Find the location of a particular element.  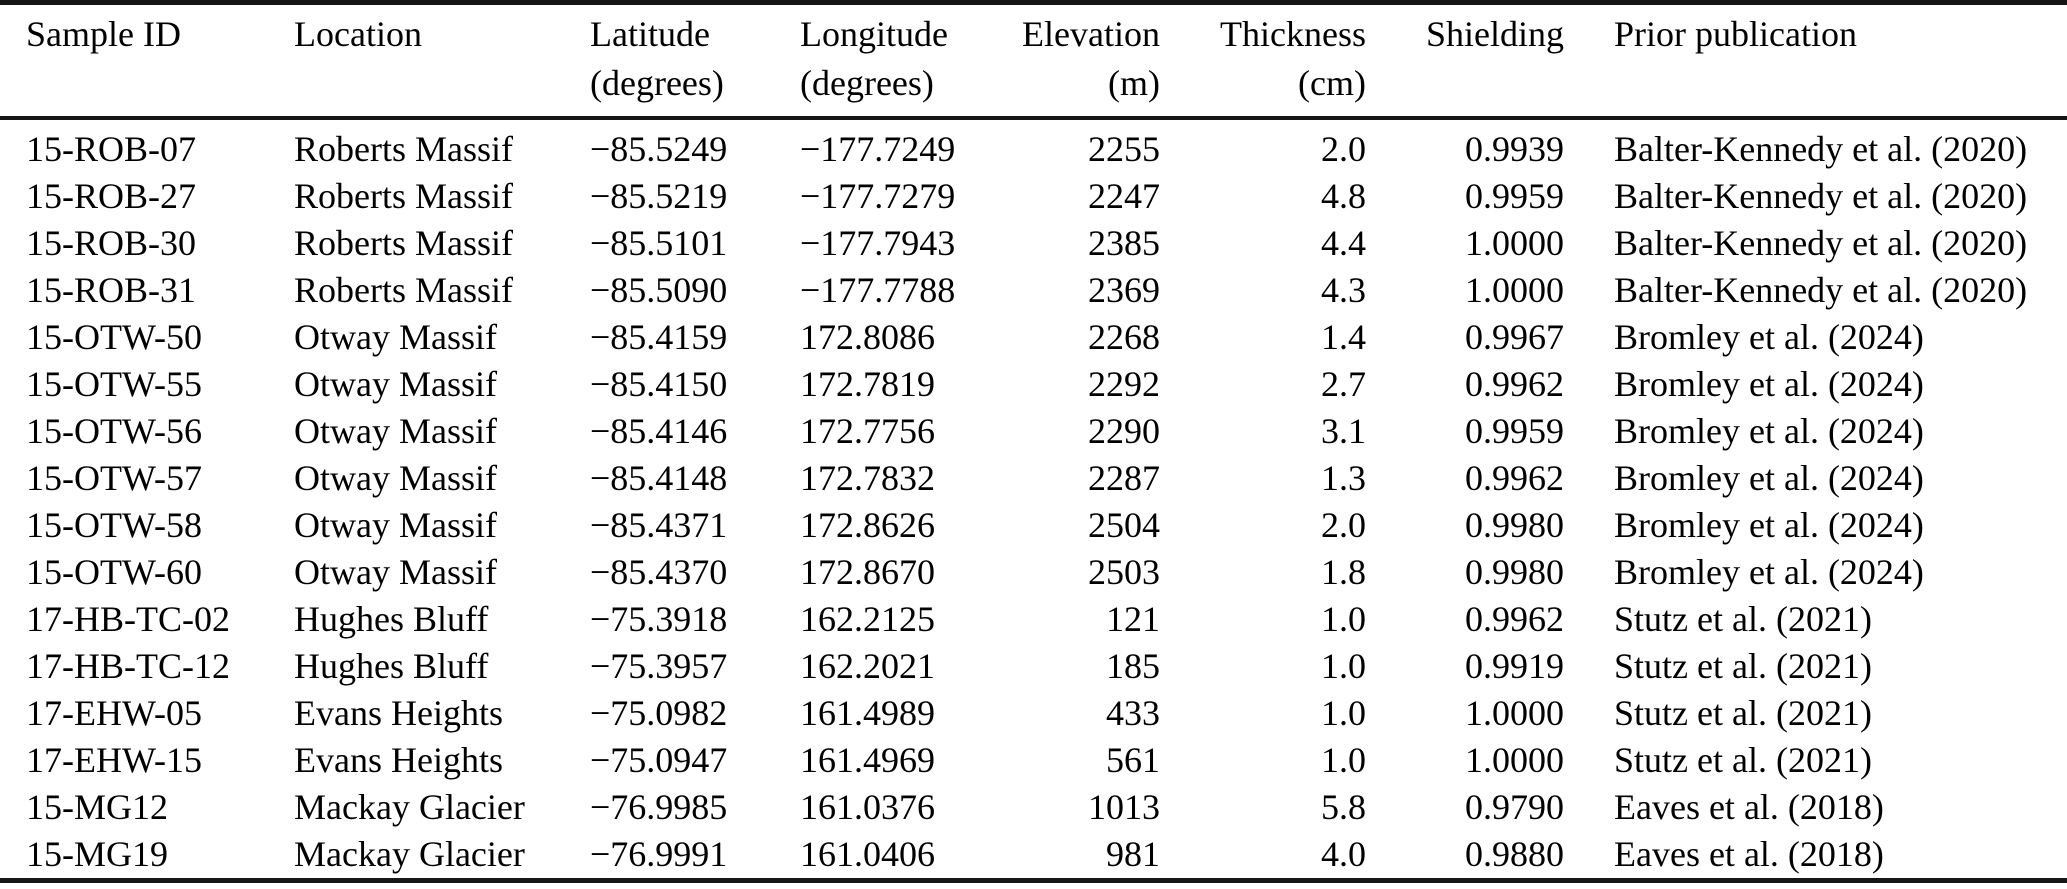

column-unit: (degrees) is located at coordinates (657, 83).